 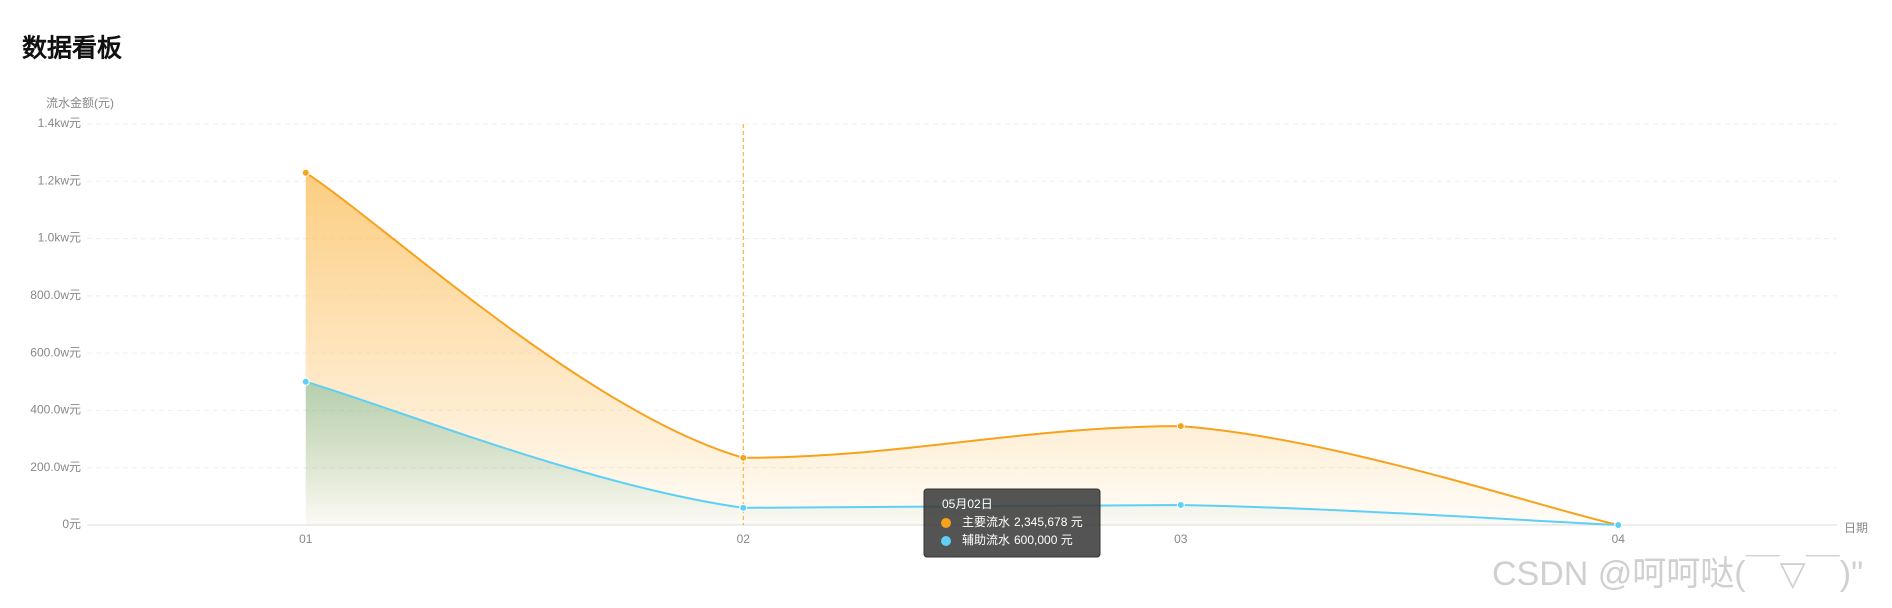 What do you see at coordinates (1677, 573) in the screenshot?
I see `watermark: CSDN @呵呵哒(￣▽￣)"` at bounding box center [1677, 573].